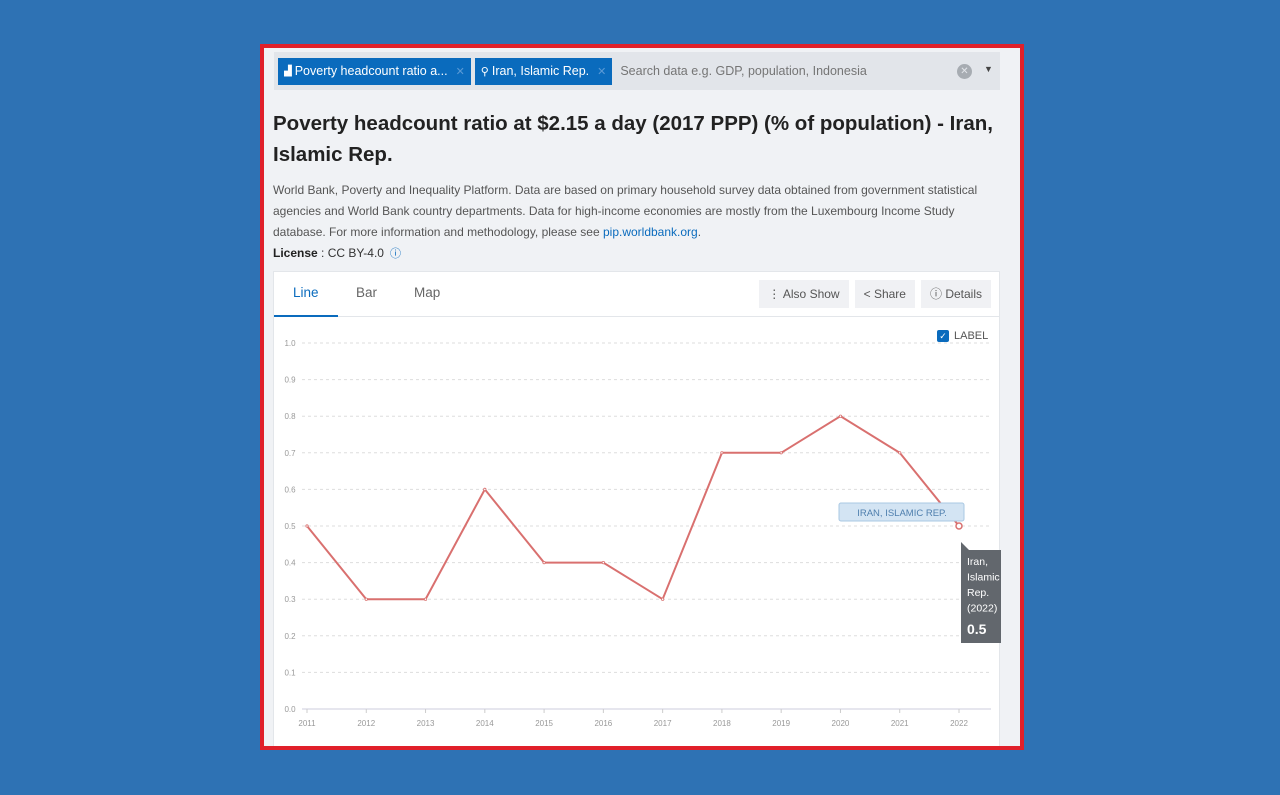 The width and height of the screenshot is (1280, 795). I want to click on y-tick-label: 0.7, so click(290, 453).